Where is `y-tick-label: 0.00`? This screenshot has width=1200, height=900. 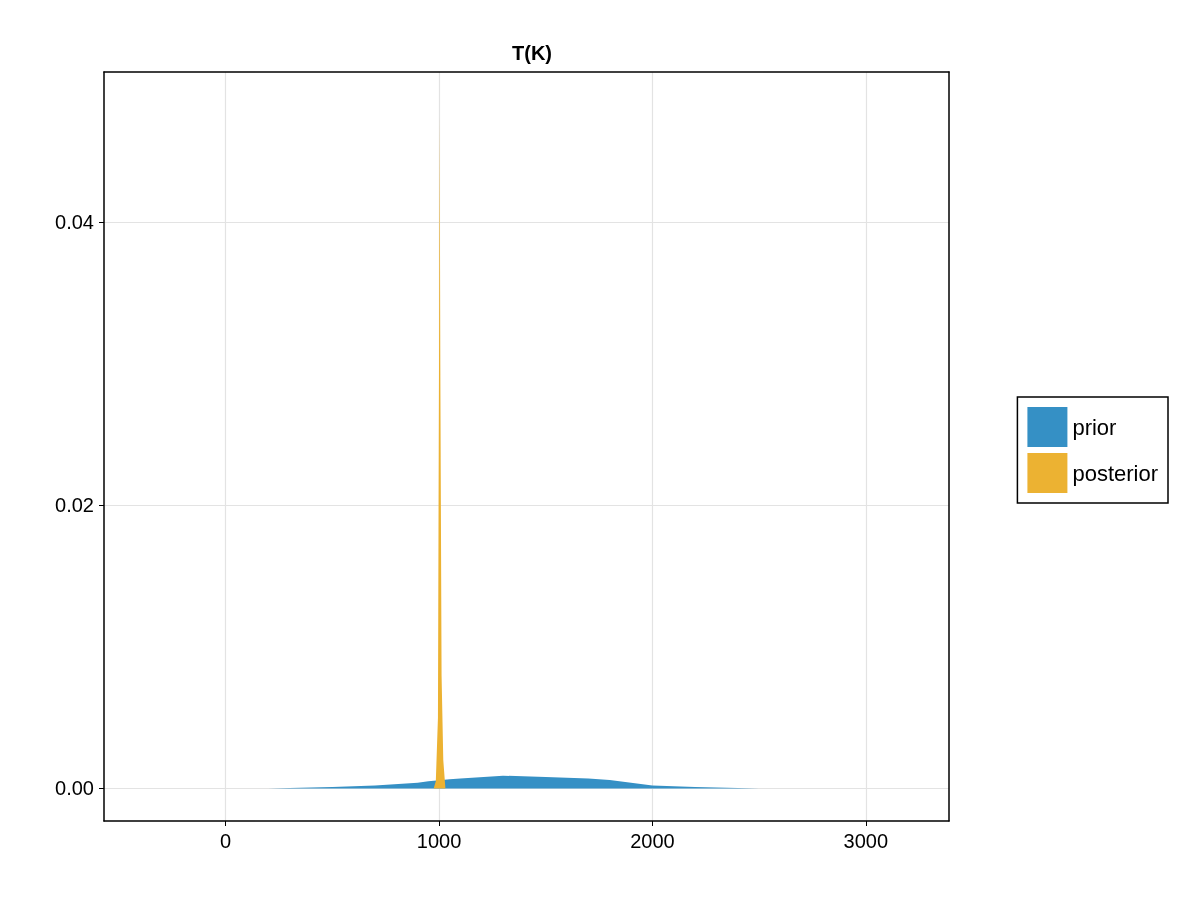 y-tick-label: 0.00 is located at coordinates (74, 788).